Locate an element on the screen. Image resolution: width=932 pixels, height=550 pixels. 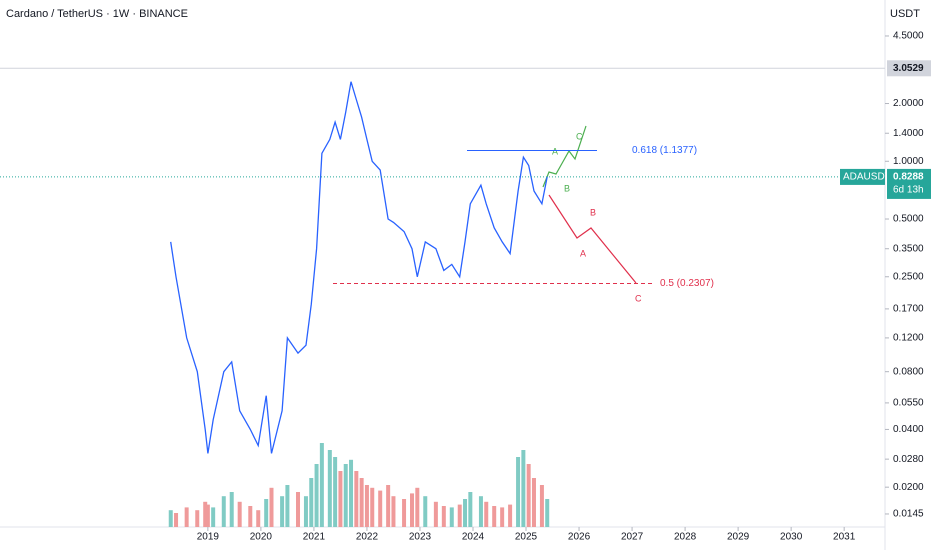
fib-label: 0.618 (1.1377) is located at coordinates (664, 150).